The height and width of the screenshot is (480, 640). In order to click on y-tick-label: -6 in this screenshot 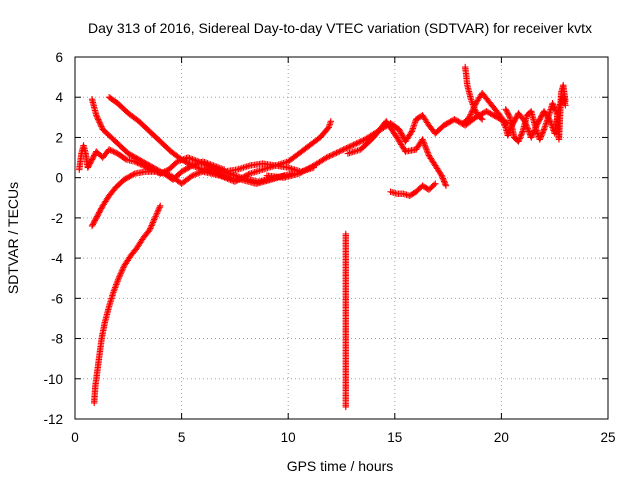, I will do `click(57, 298)`.